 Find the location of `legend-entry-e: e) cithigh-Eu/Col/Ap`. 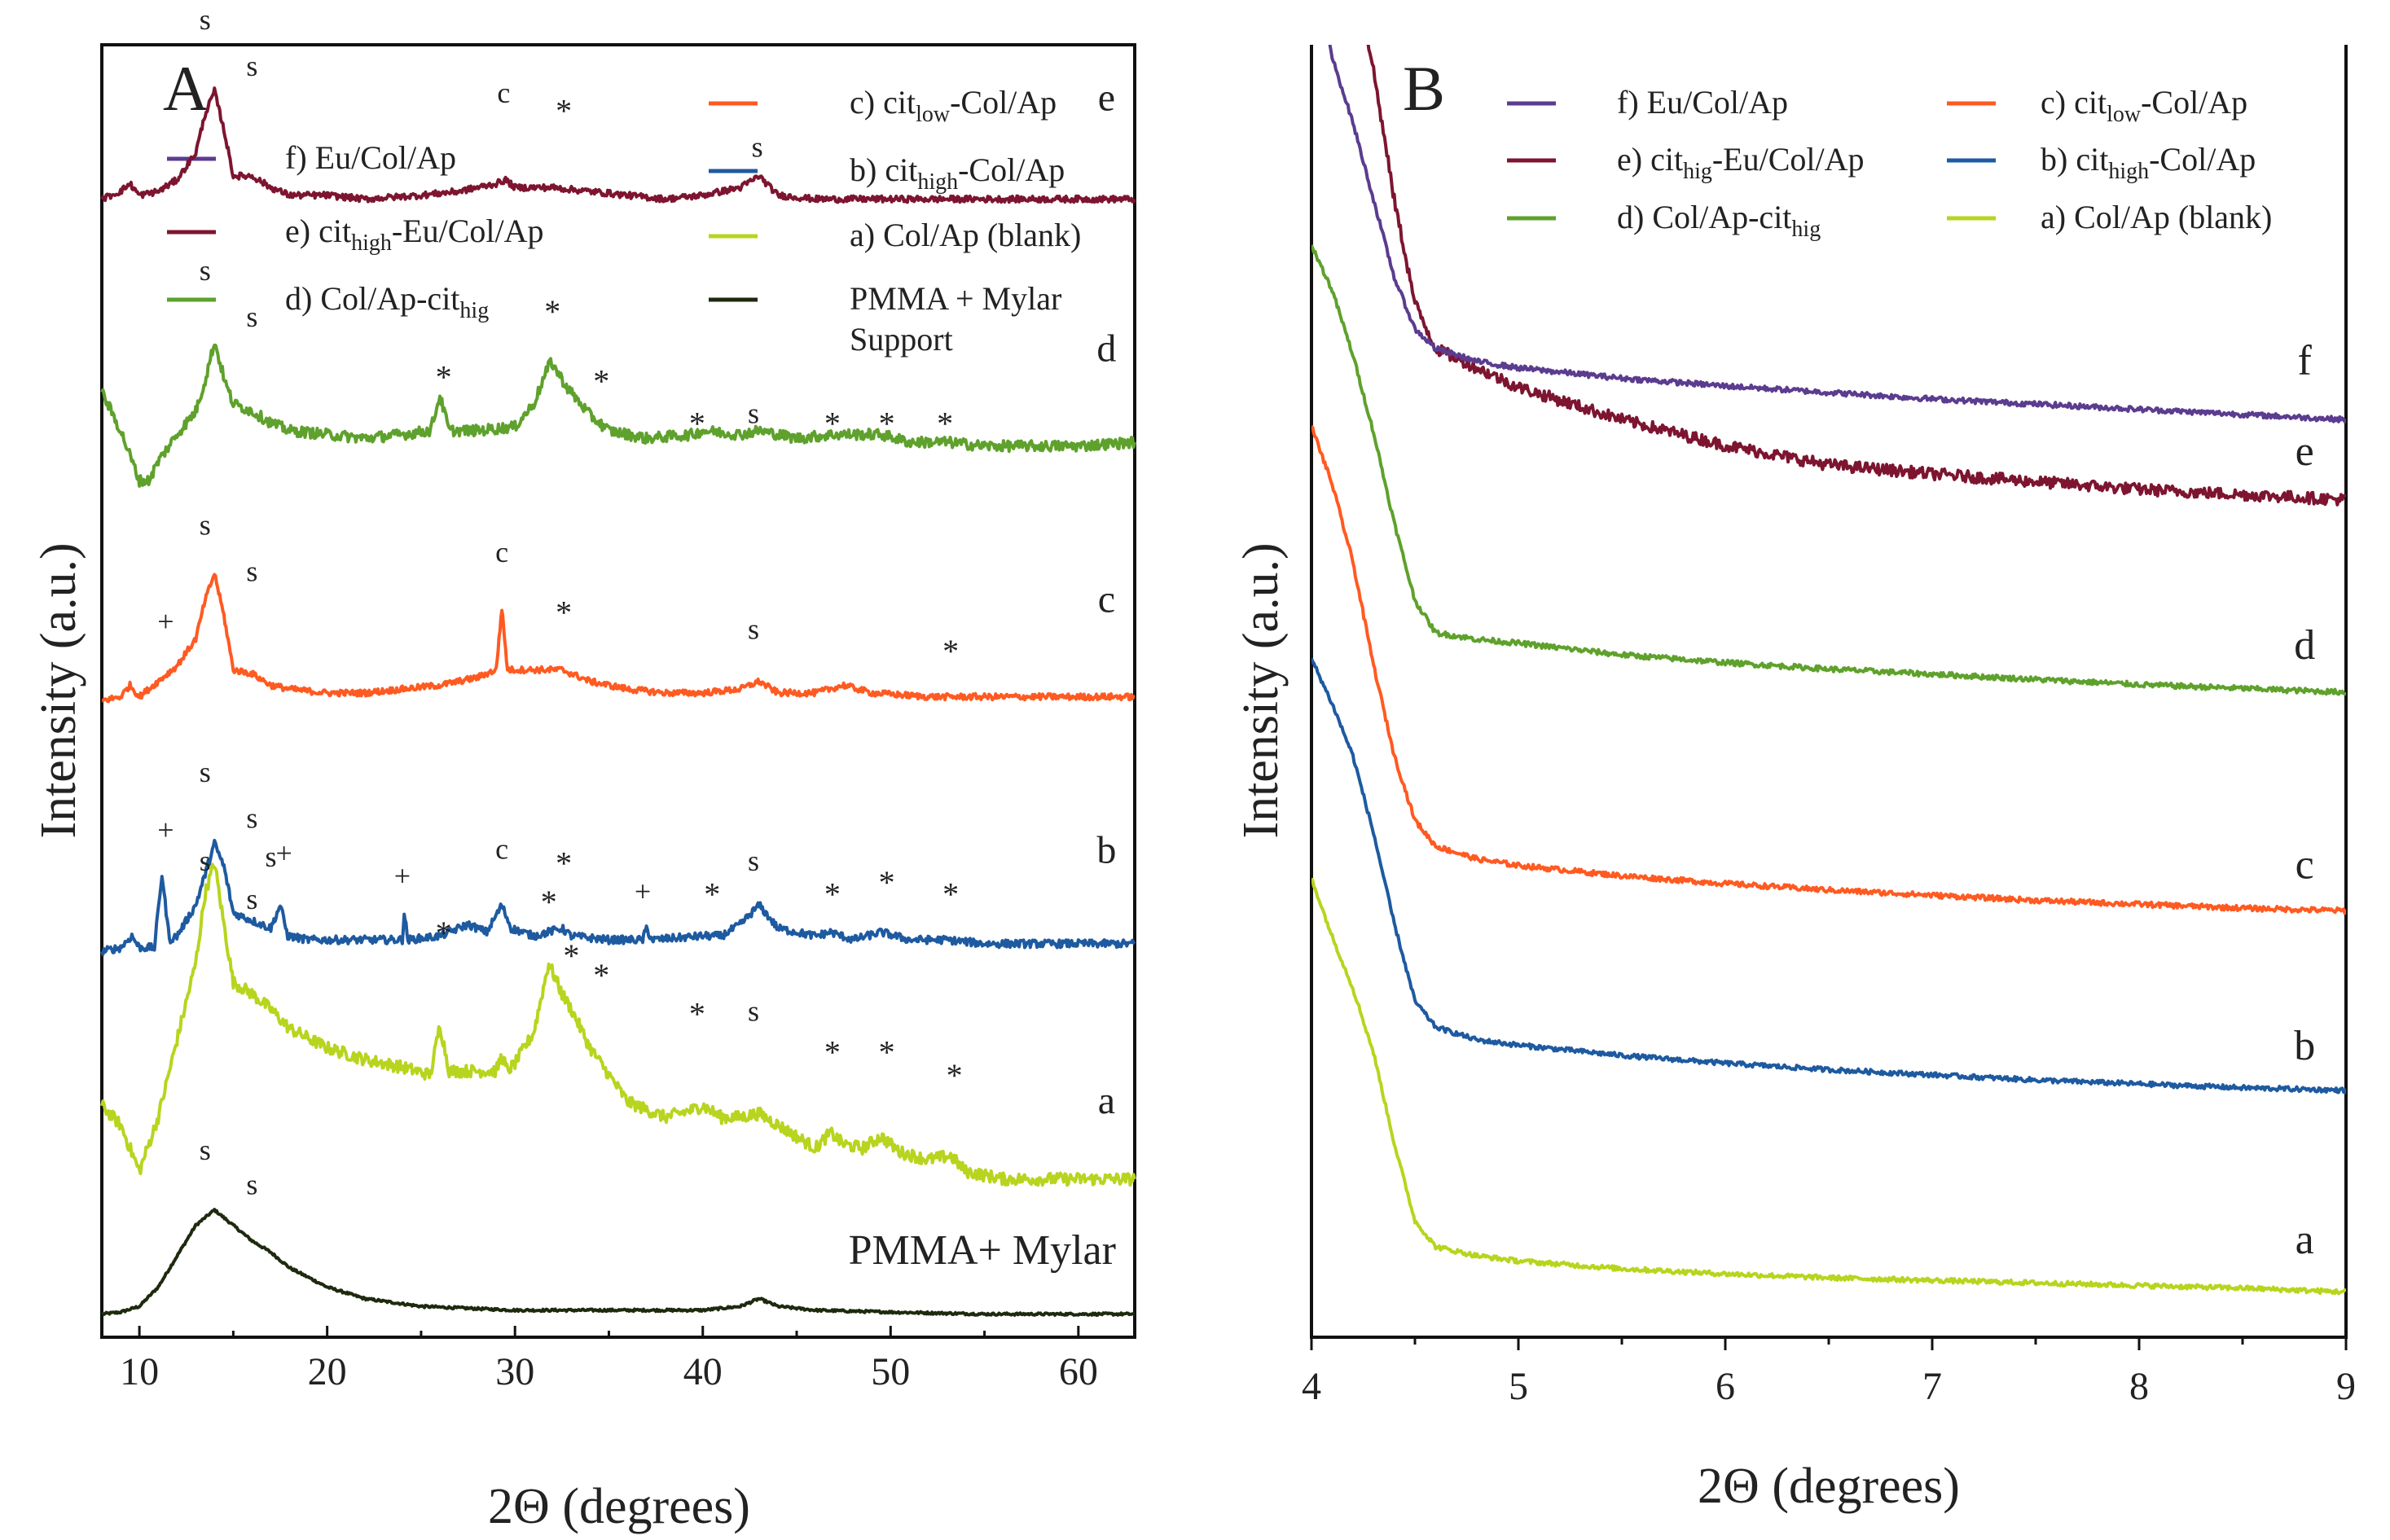

legend-entry-e: e) cithigh-Eu/Col/Ap is located at coordinates (355, 234).